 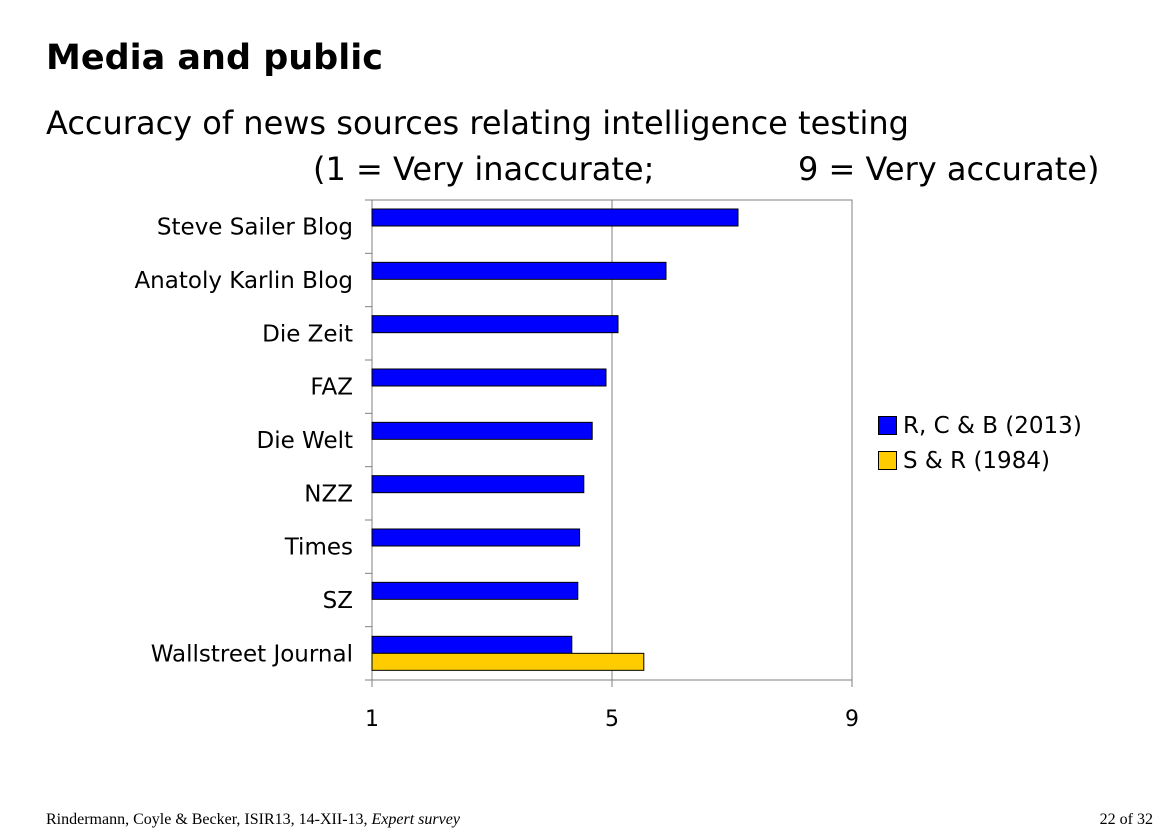 What do you see at coordinates (949, 169) in the screenshot?
I see `scale-high-label: 9 = Very accurate)` at bounding box center [949, 169].